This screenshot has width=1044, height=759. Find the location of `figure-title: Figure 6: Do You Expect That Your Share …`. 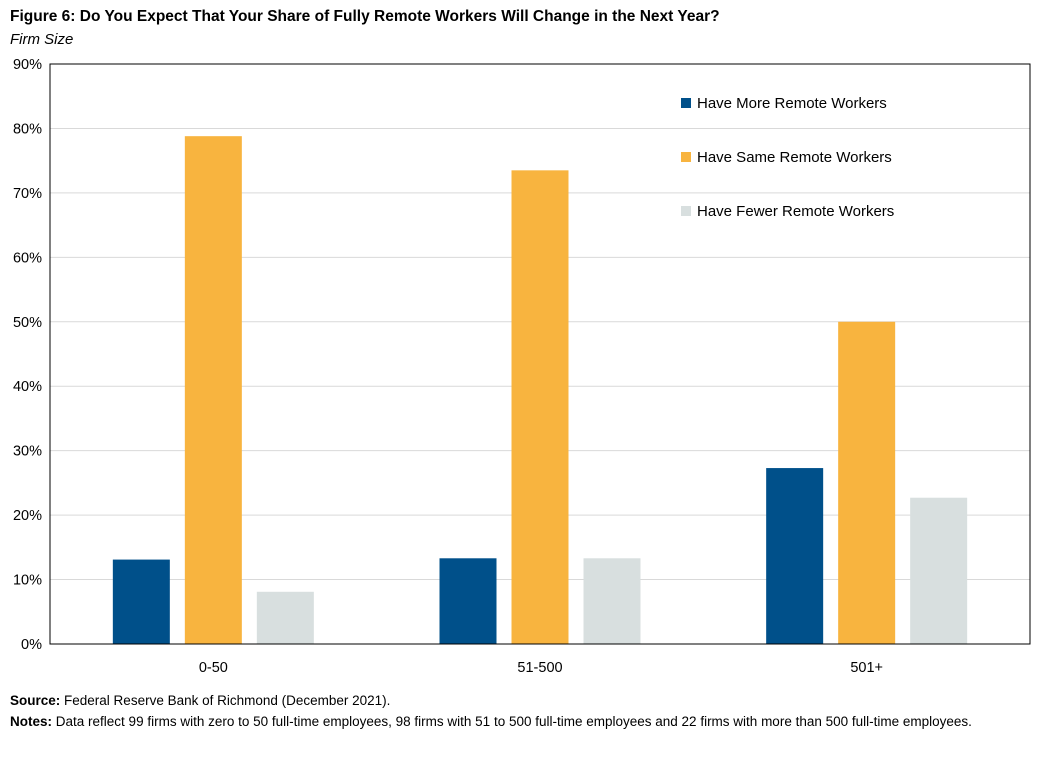

figure-title: Figure 6: Do You Expect That Your Share … is located at coordinates (365, 16).